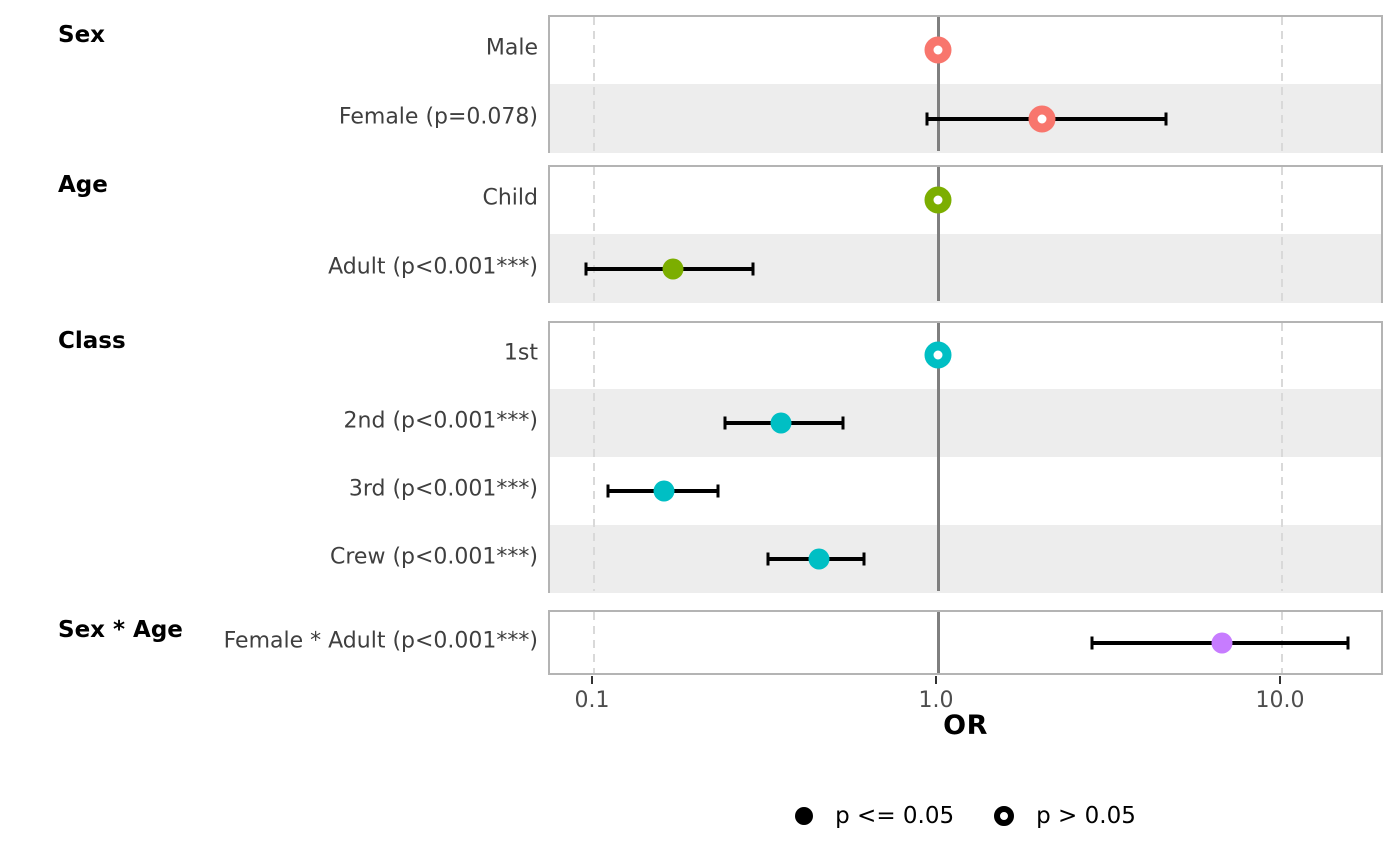  I want to click on row-label: Female (p=0.078), so click(438, 116).